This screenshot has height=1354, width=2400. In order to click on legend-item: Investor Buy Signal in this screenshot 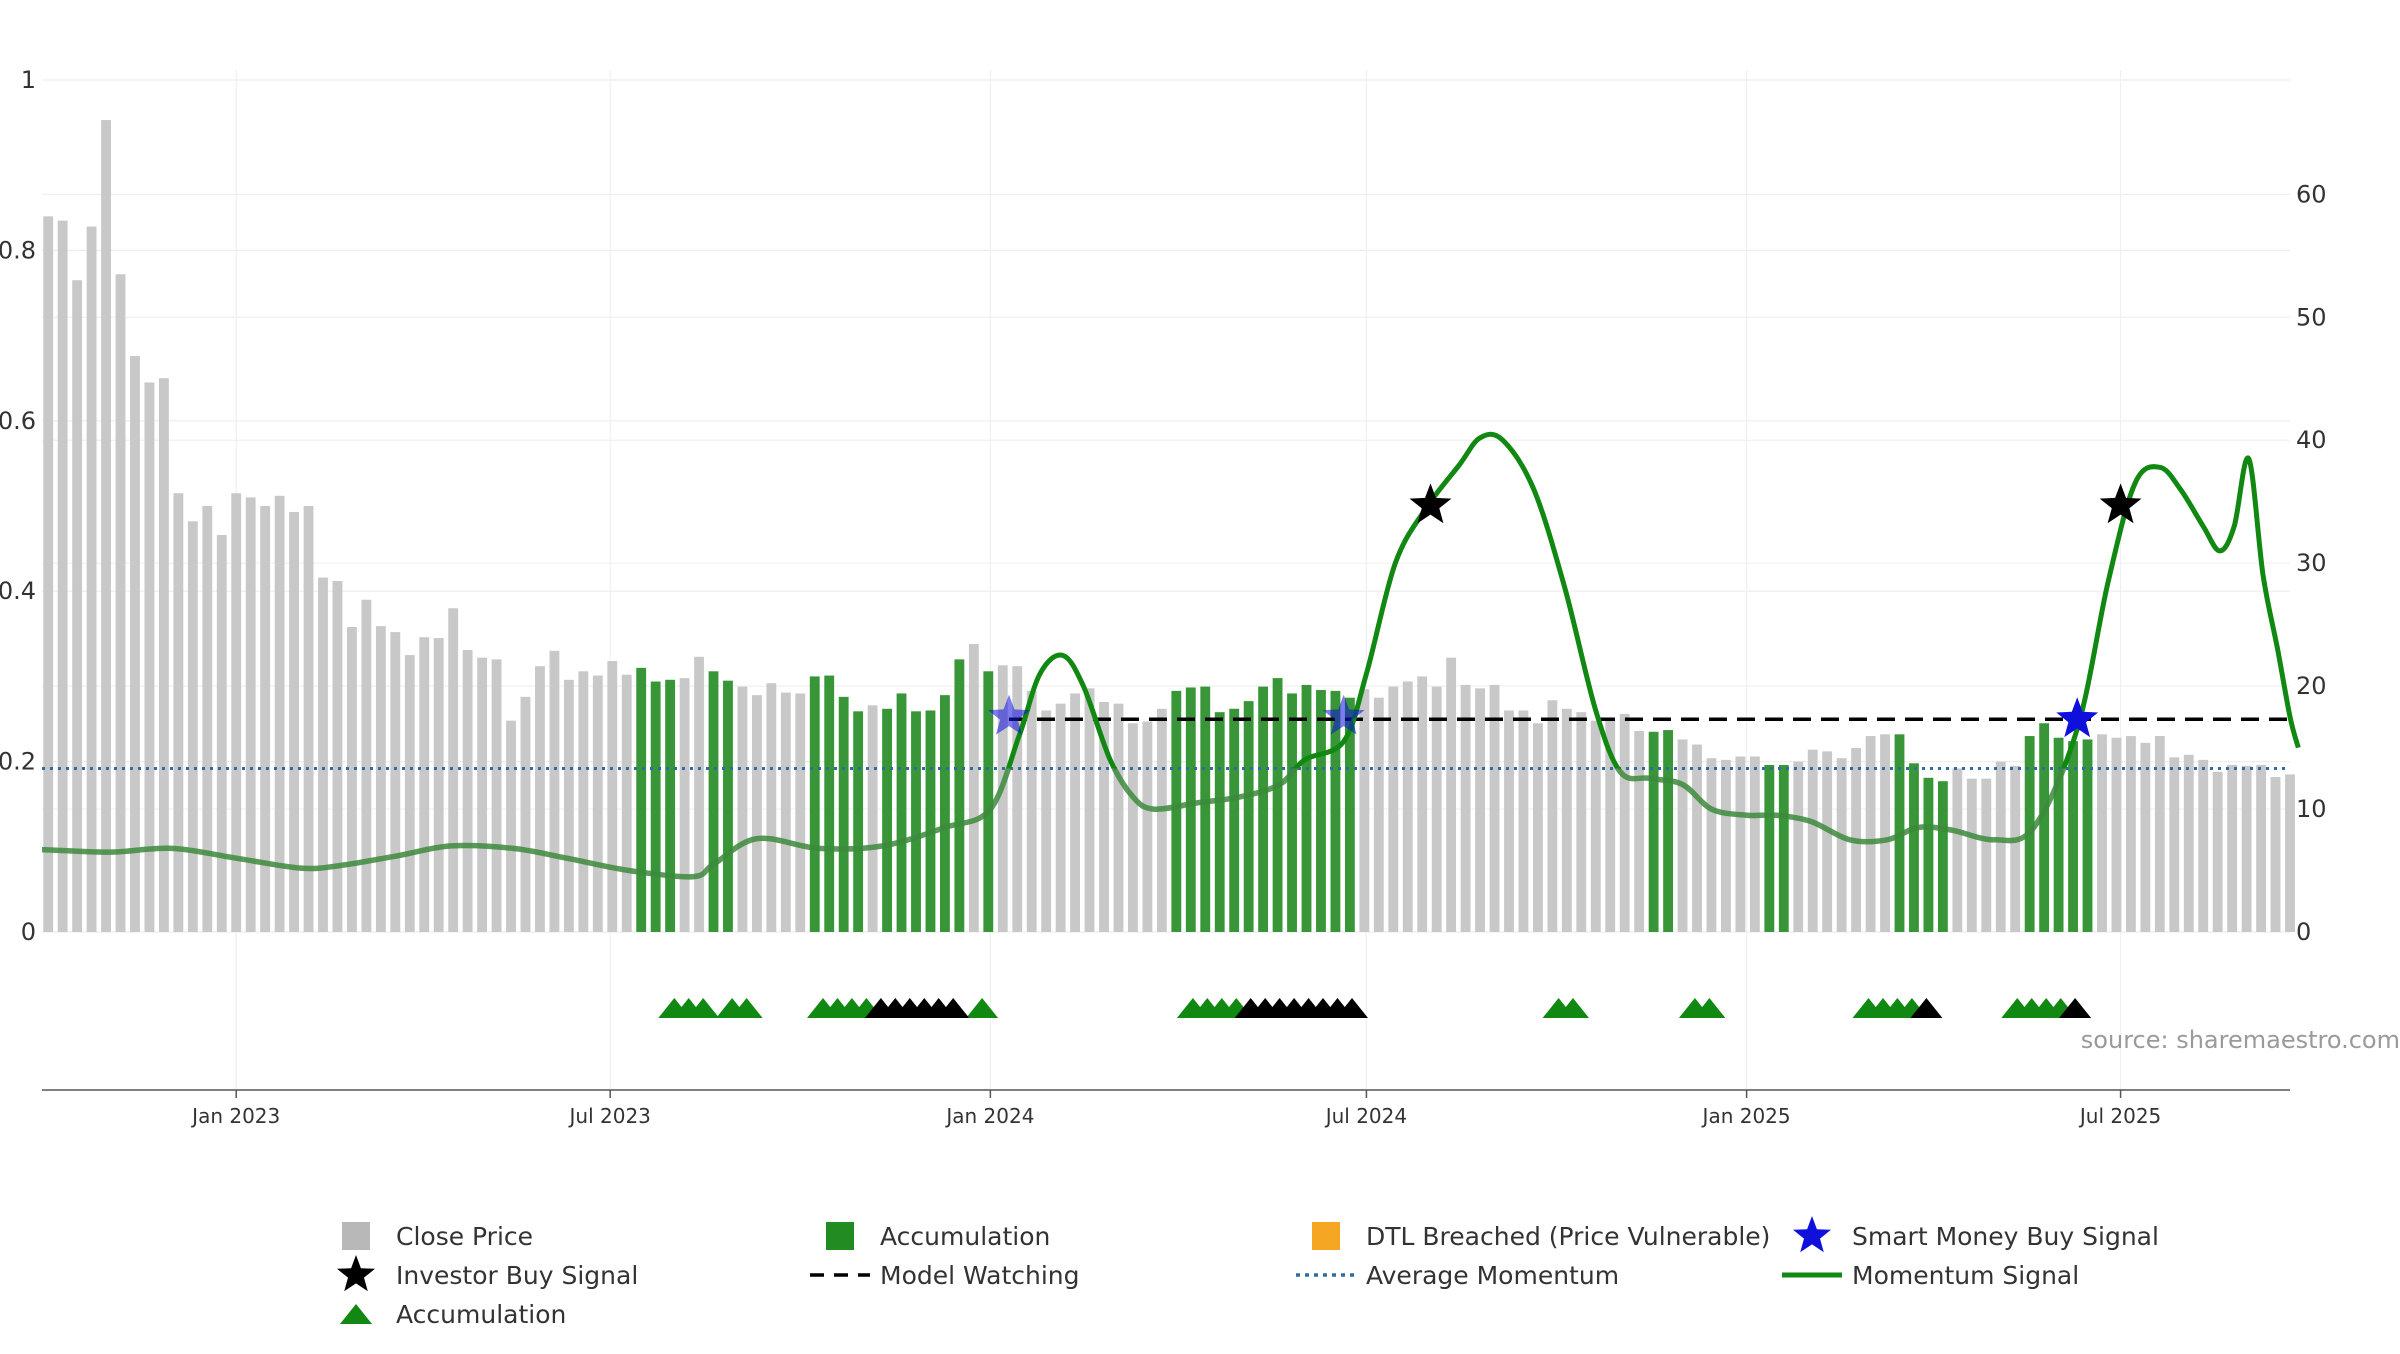, I will do `click(487, 1273)`.